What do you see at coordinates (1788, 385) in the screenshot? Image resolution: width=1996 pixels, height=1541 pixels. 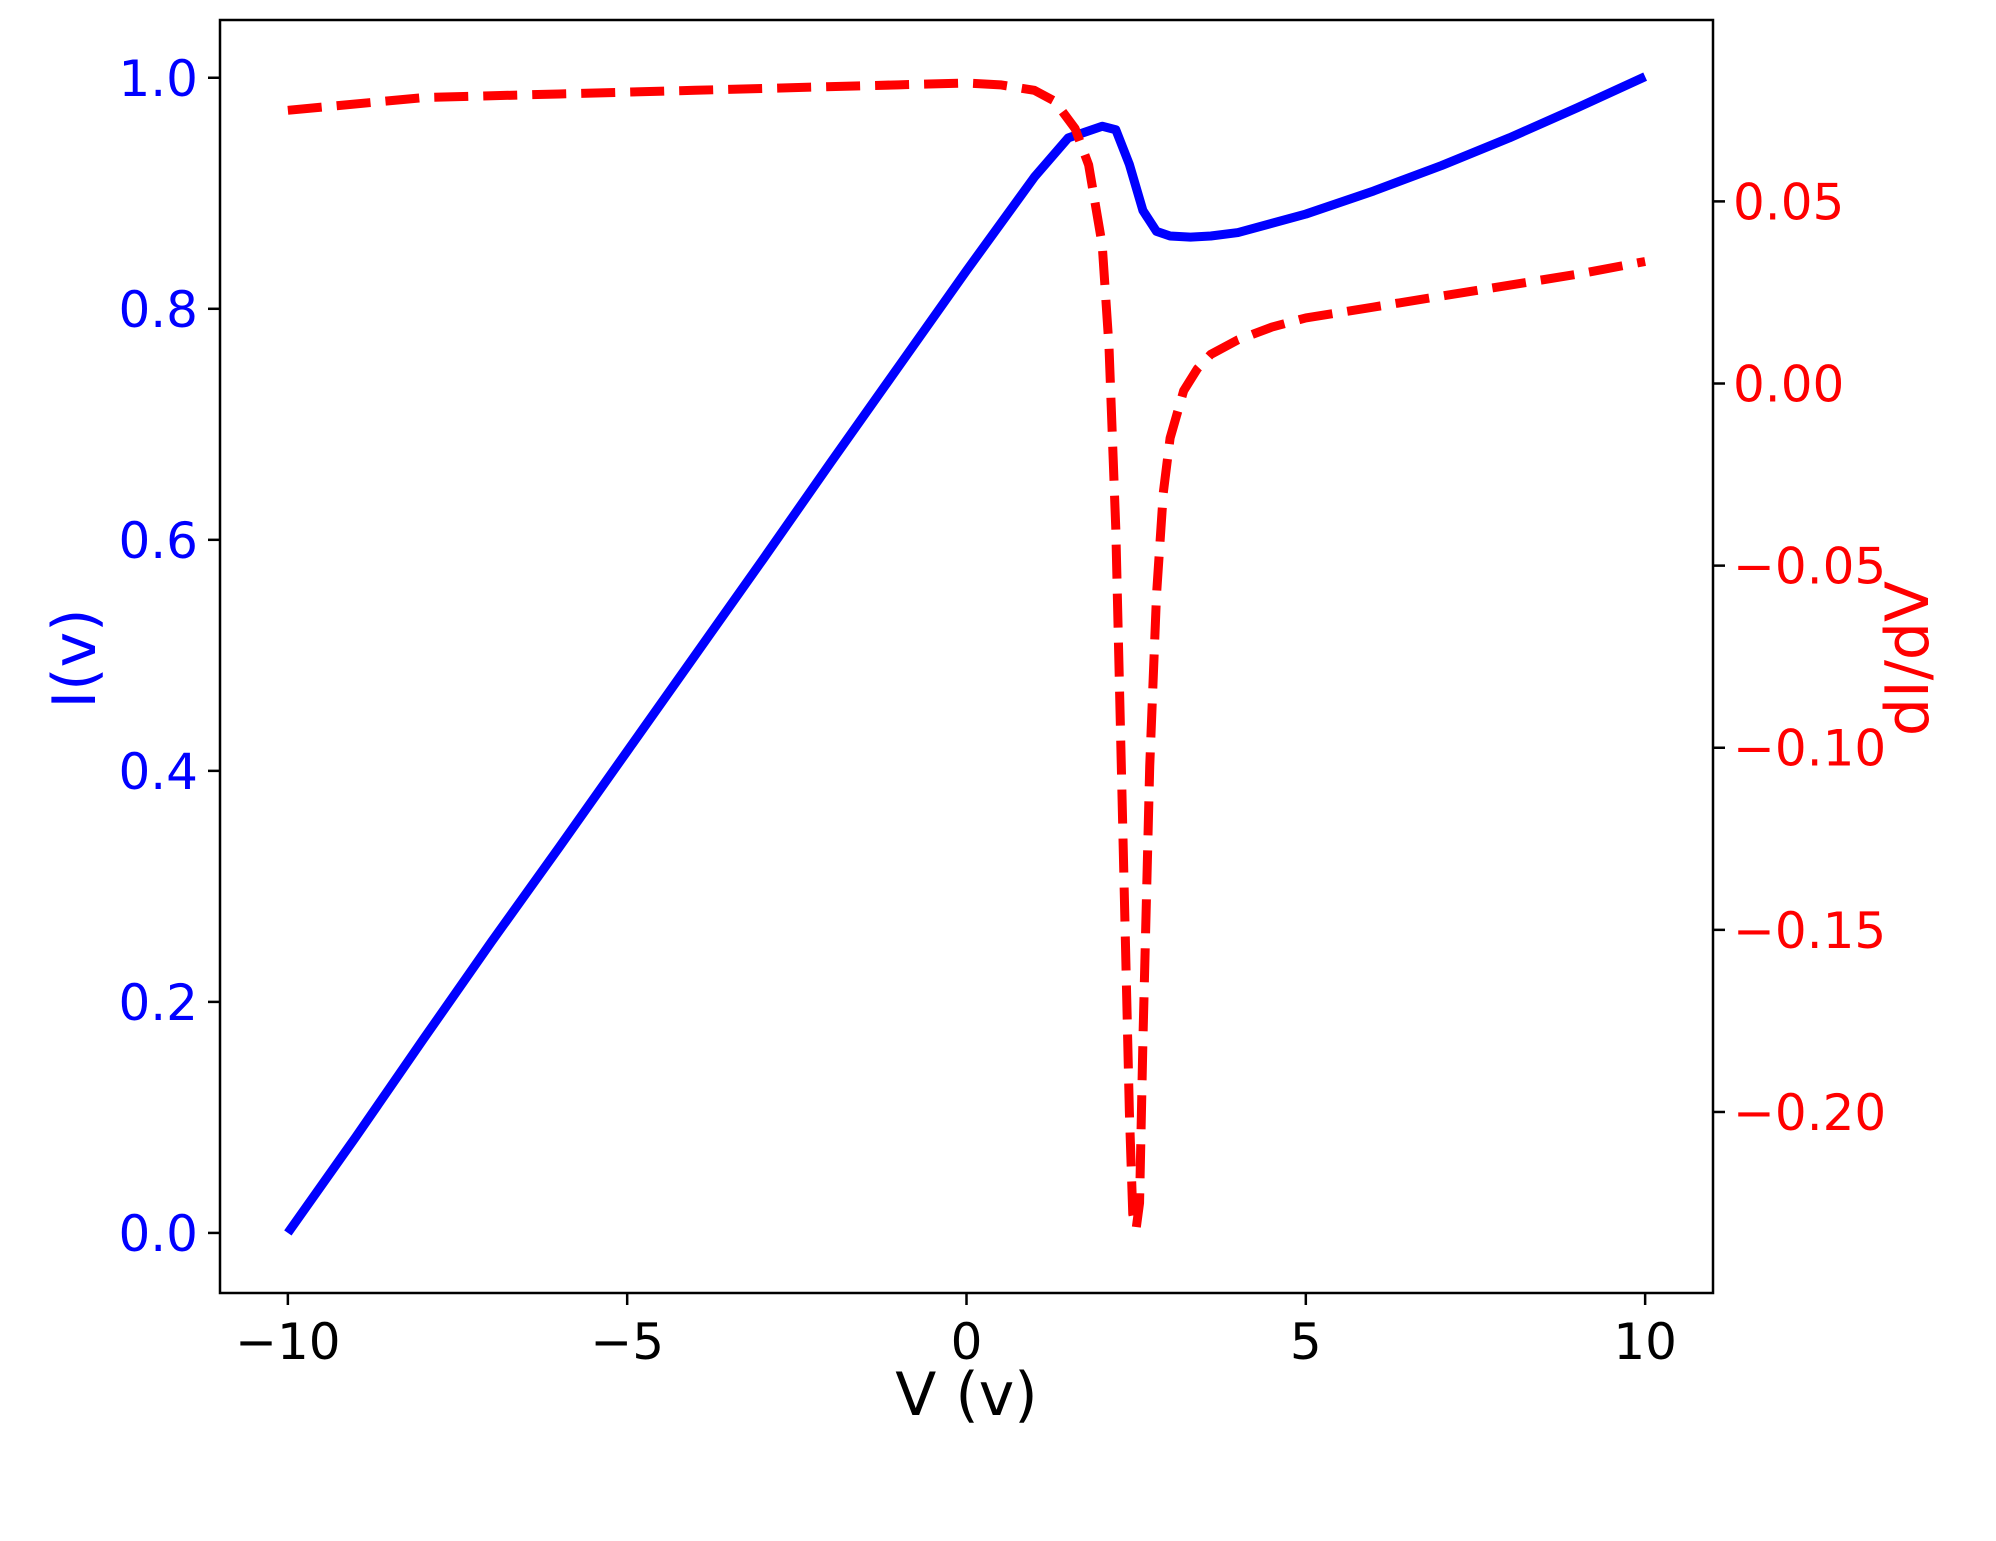 I see `y-right-tick-label: 0.00` at bounding box center [1788, 385].